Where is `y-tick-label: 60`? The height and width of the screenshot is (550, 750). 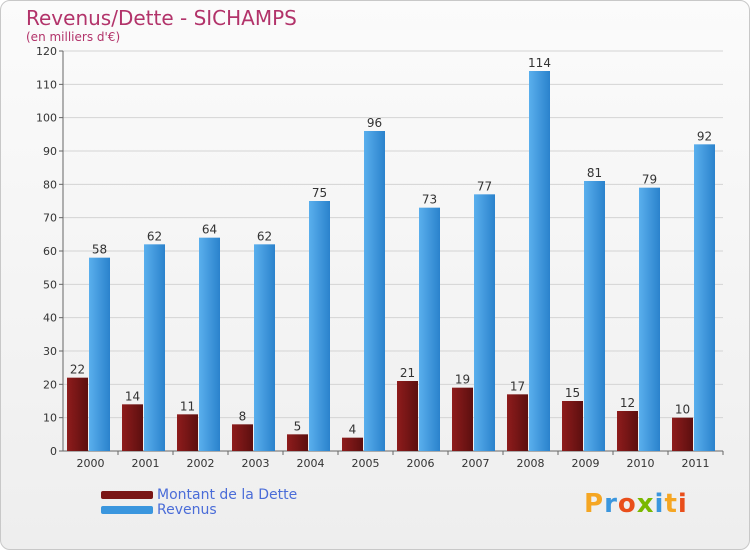
y-tick-label: 60 is located at coordinates (50, 251).